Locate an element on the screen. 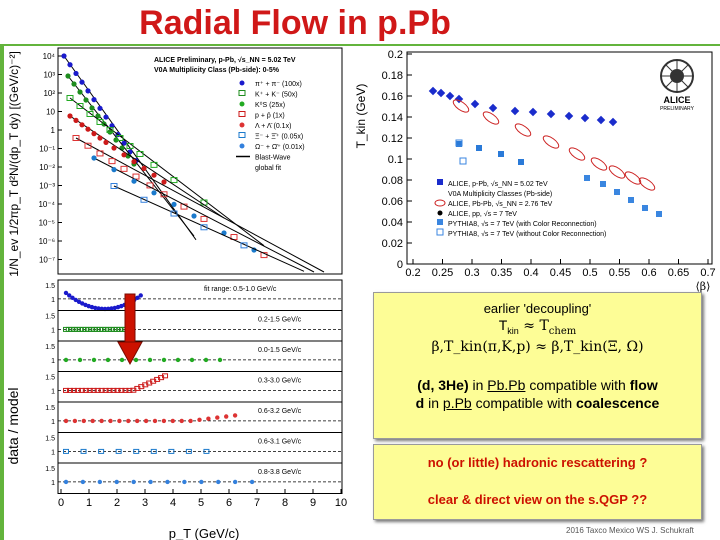 This screenshot has height=540, width=720. y-tick-label: 10² is located at coordinates (49, 93).